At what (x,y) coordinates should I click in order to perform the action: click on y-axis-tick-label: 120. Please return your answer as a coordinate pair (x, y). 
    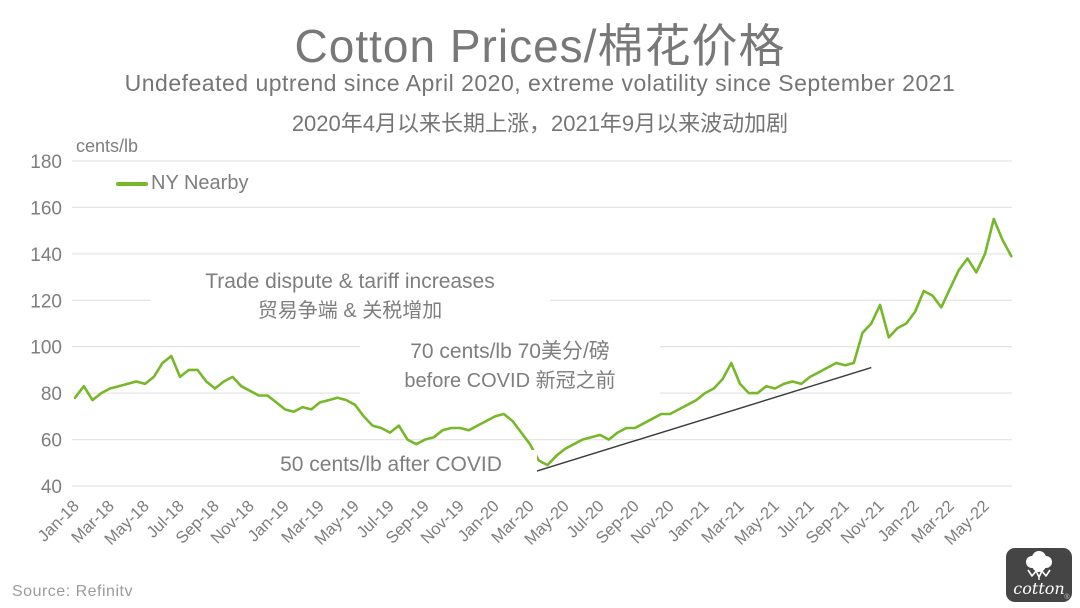
    Looking at the image, I should click on (46, 301).